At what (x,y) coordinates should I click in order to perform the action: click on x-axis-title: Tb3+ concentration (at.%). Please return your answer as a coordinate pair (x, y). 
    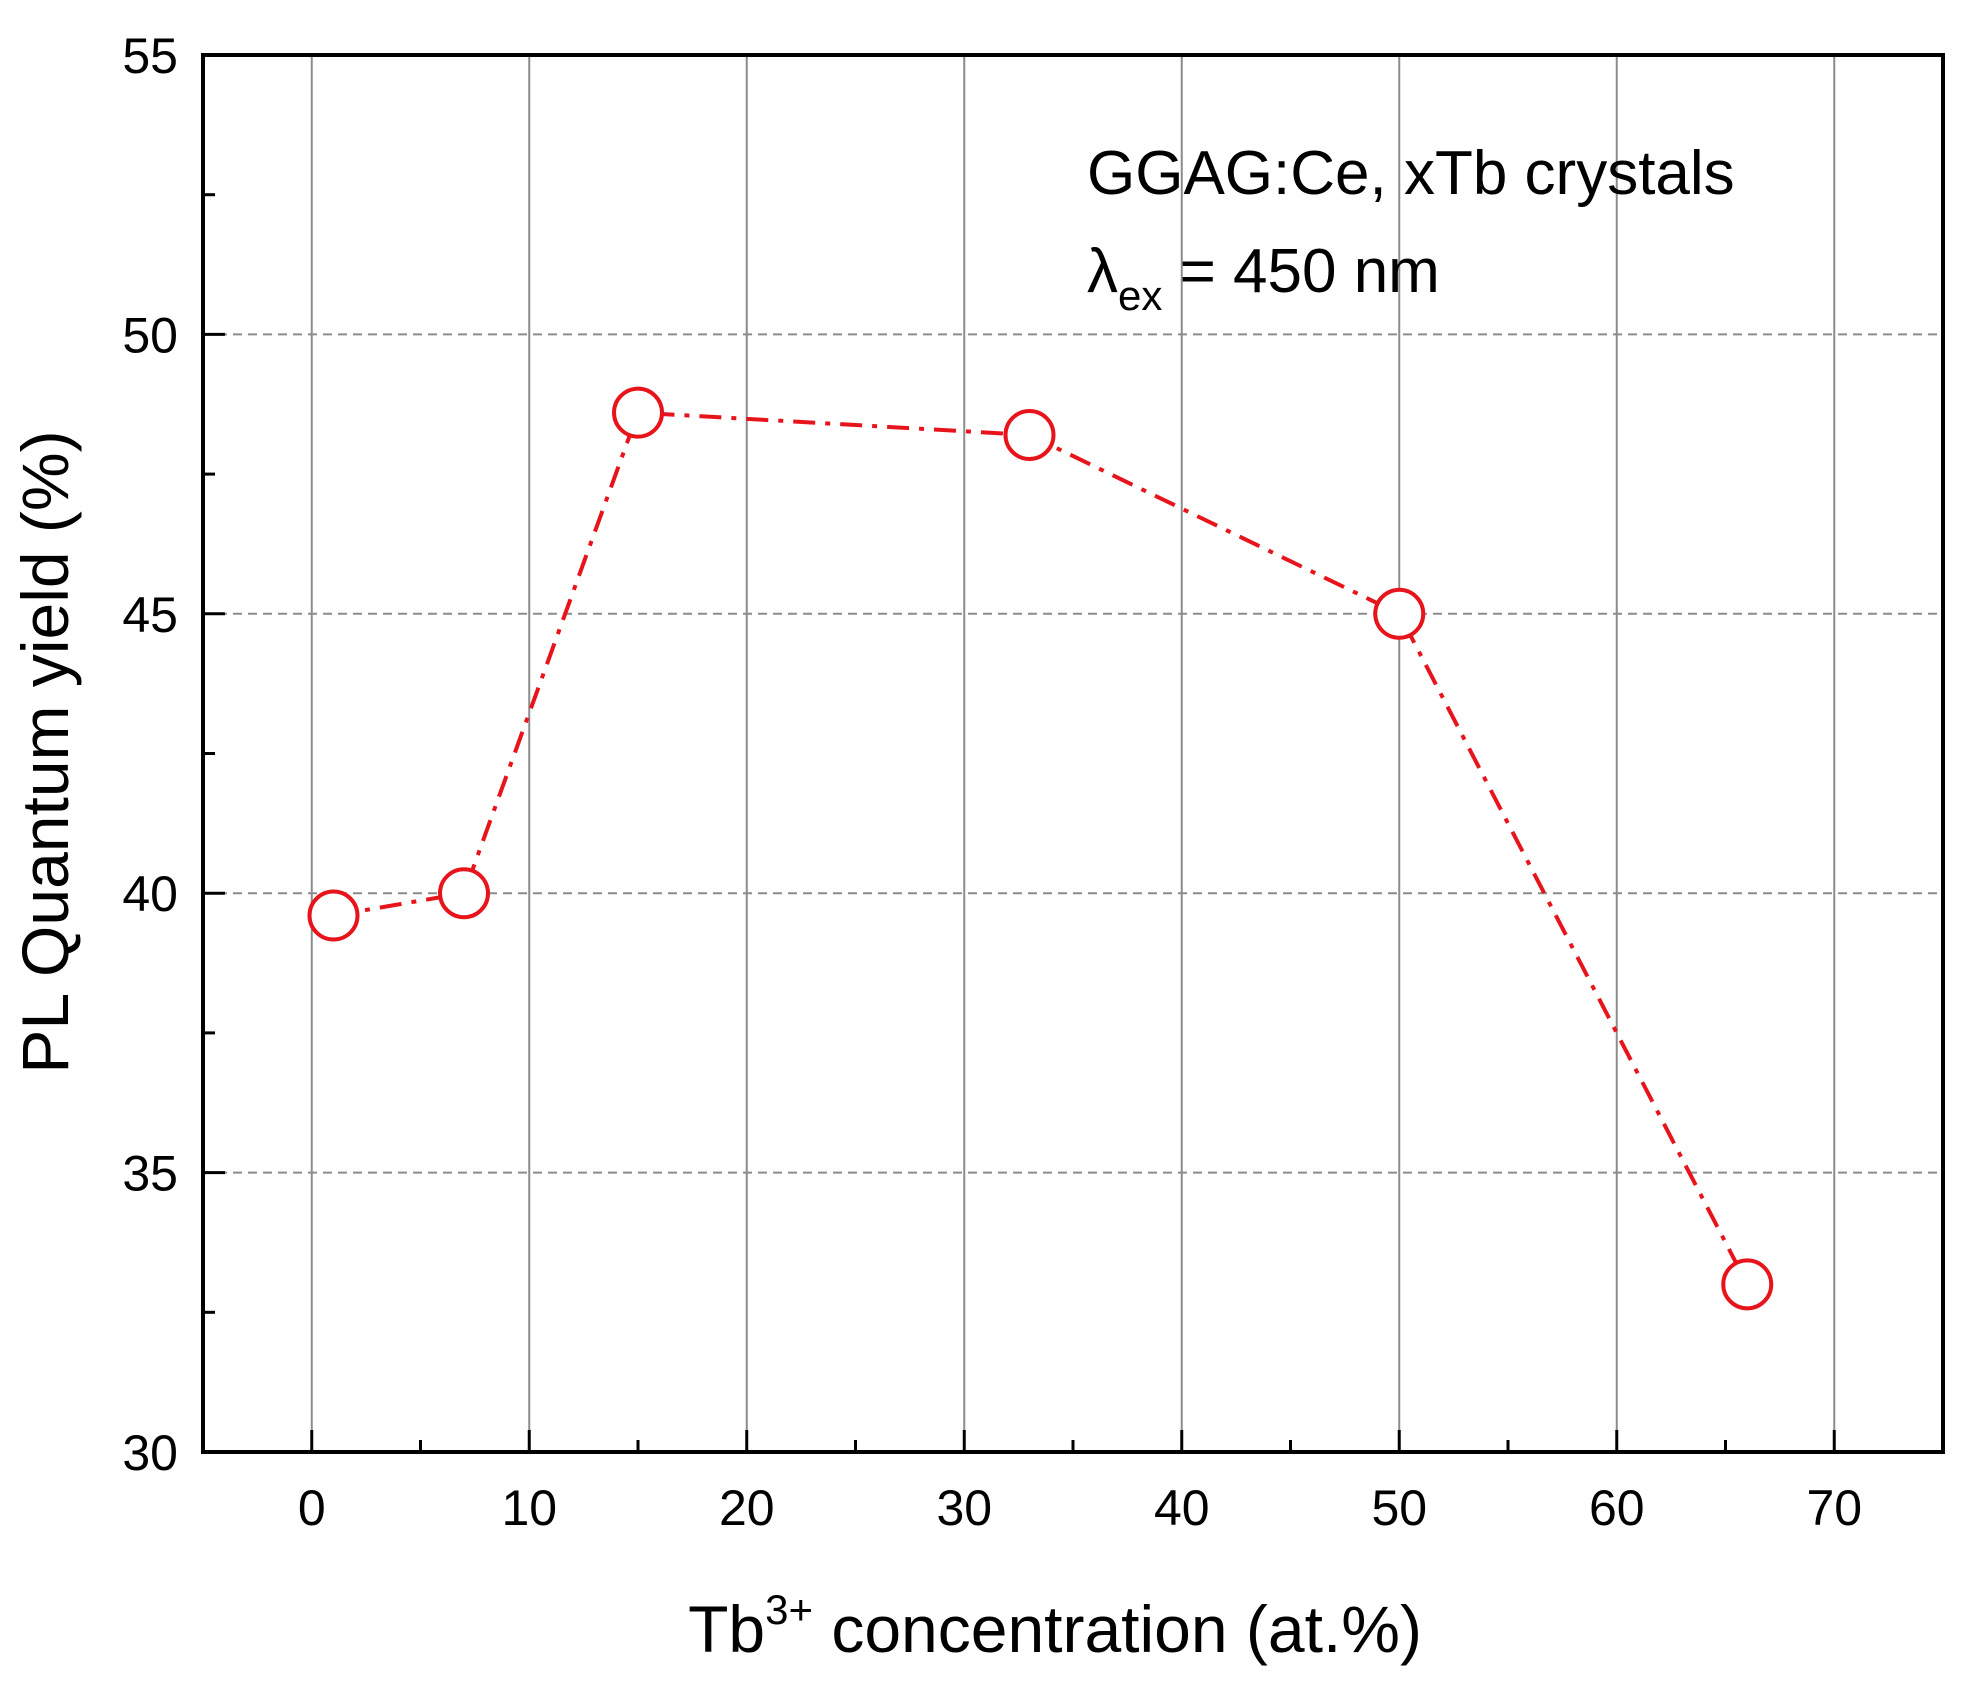
    Looking at the image, I should click on (1055, 1626).